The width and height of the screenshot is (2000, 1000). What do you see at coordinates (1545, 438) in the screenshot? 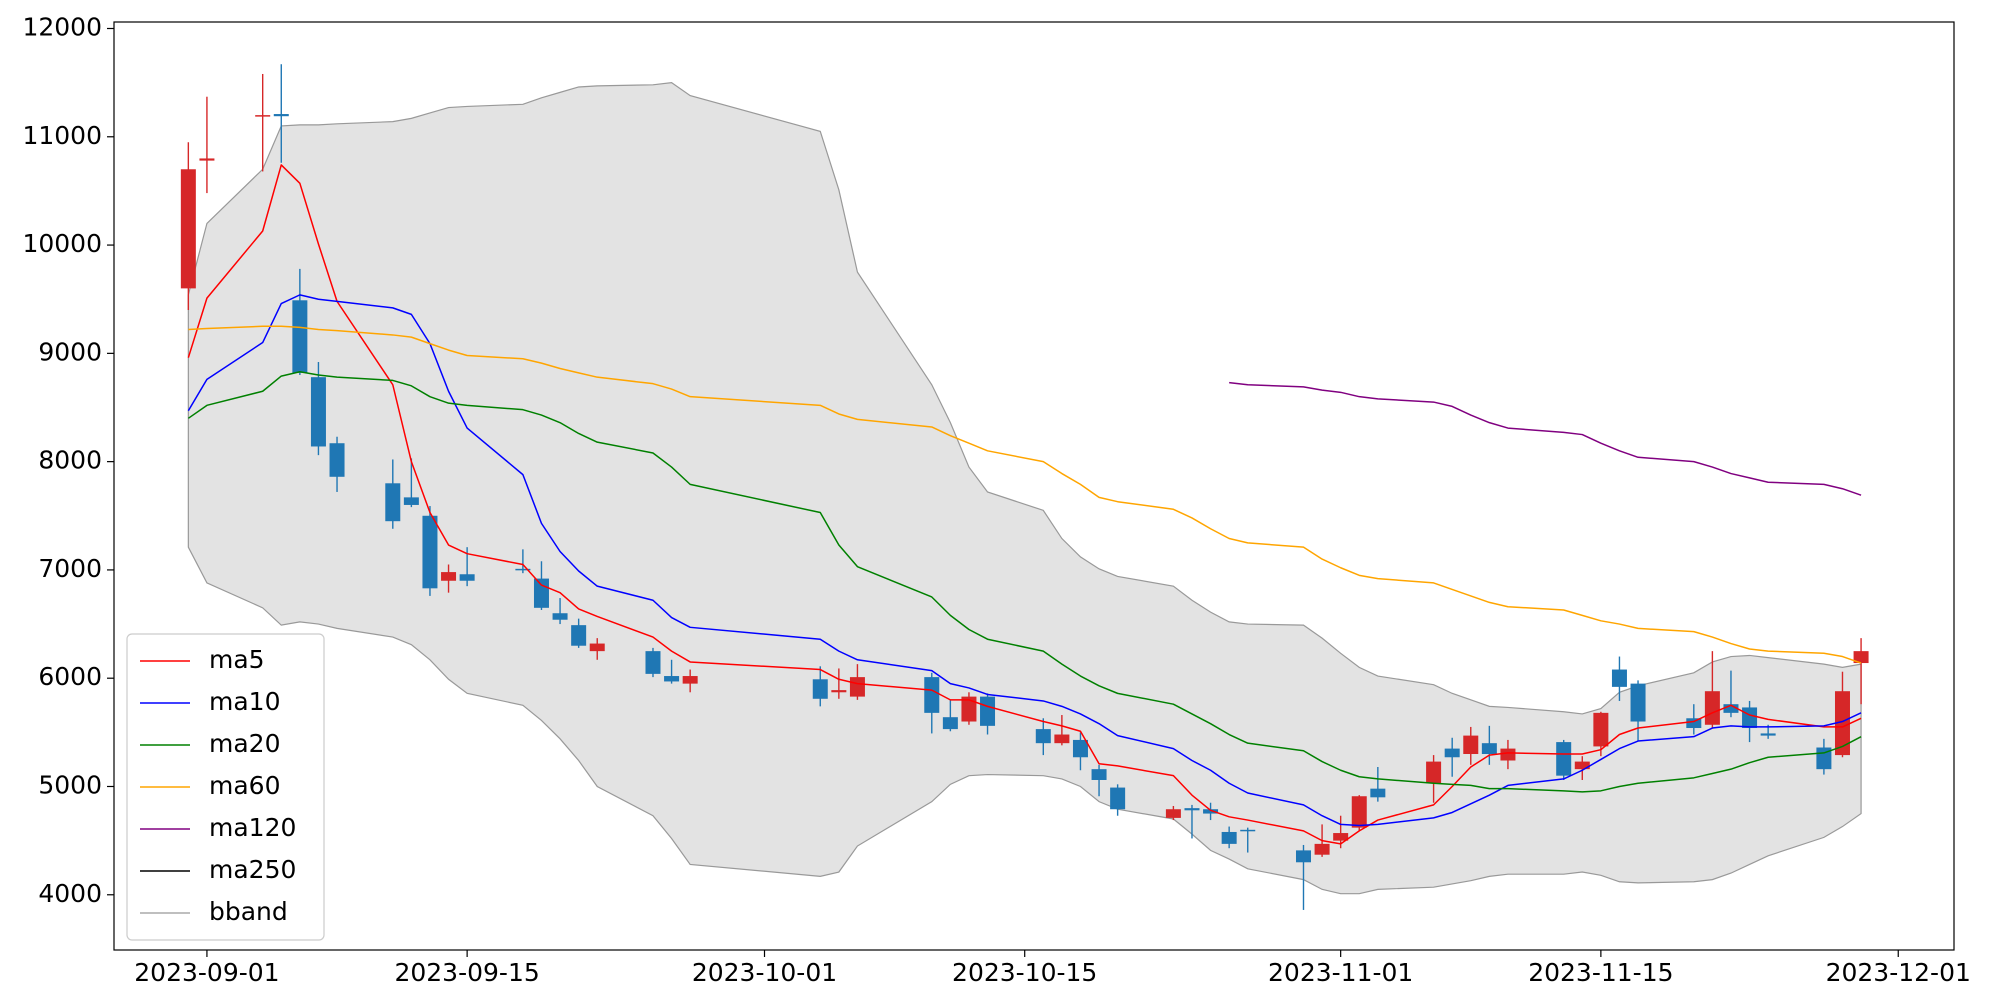
I see `ma-line` at bounding box center [1545, 438].